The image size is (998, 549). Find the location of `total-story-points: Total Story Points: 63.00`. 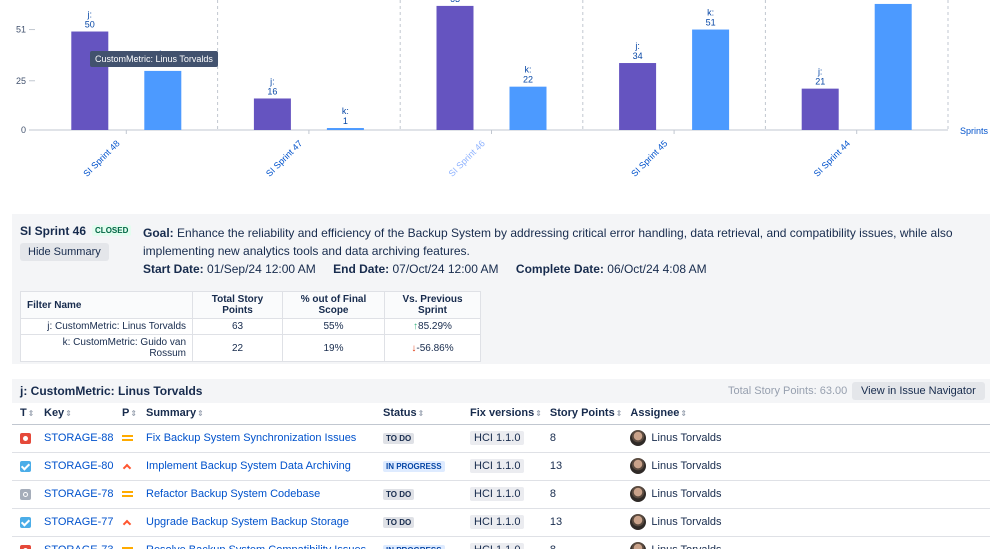

total-story-points: Total Story Points: 63.00 is located at coordinates (788, 391).